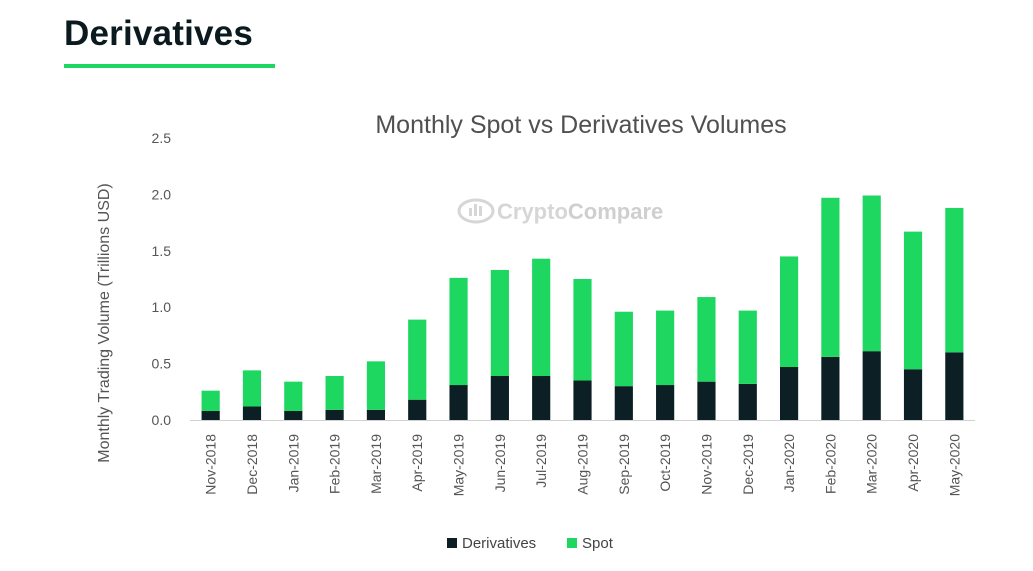 The width and height of the screenshot is (1033, 571). I want to click on bar-spot-aug-2019, so click(582, 330).